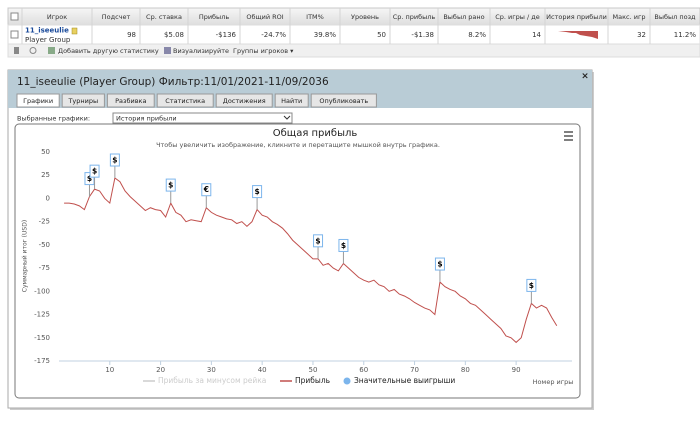 The width and height of the screenshot is (700, 424). I want to click on sparkline, so click(573, 35).